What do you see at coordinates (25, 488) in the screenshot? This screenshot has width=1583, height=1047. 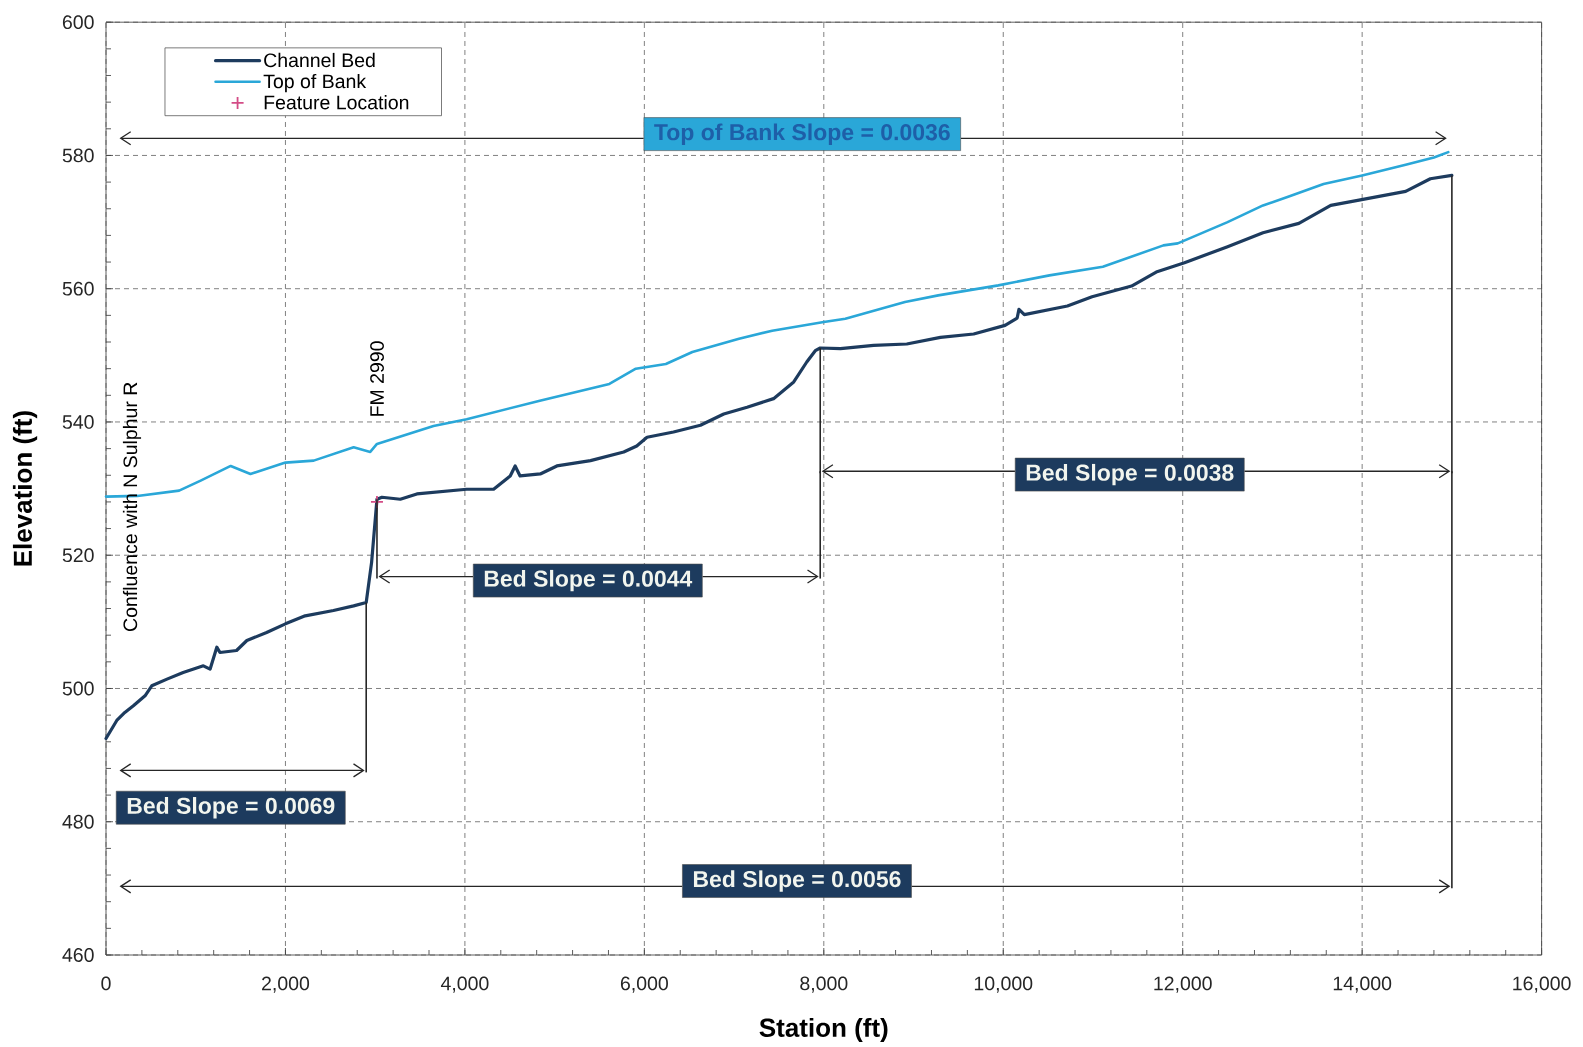 I see `y-axis-title: Elevation (ft)` at bounding box center [25, 488].